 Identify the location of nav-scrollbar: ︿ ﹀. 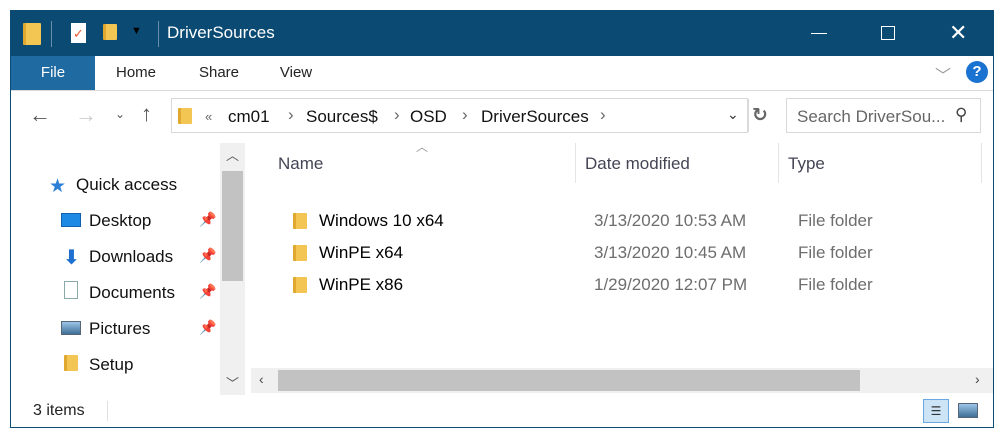
(232, 269).